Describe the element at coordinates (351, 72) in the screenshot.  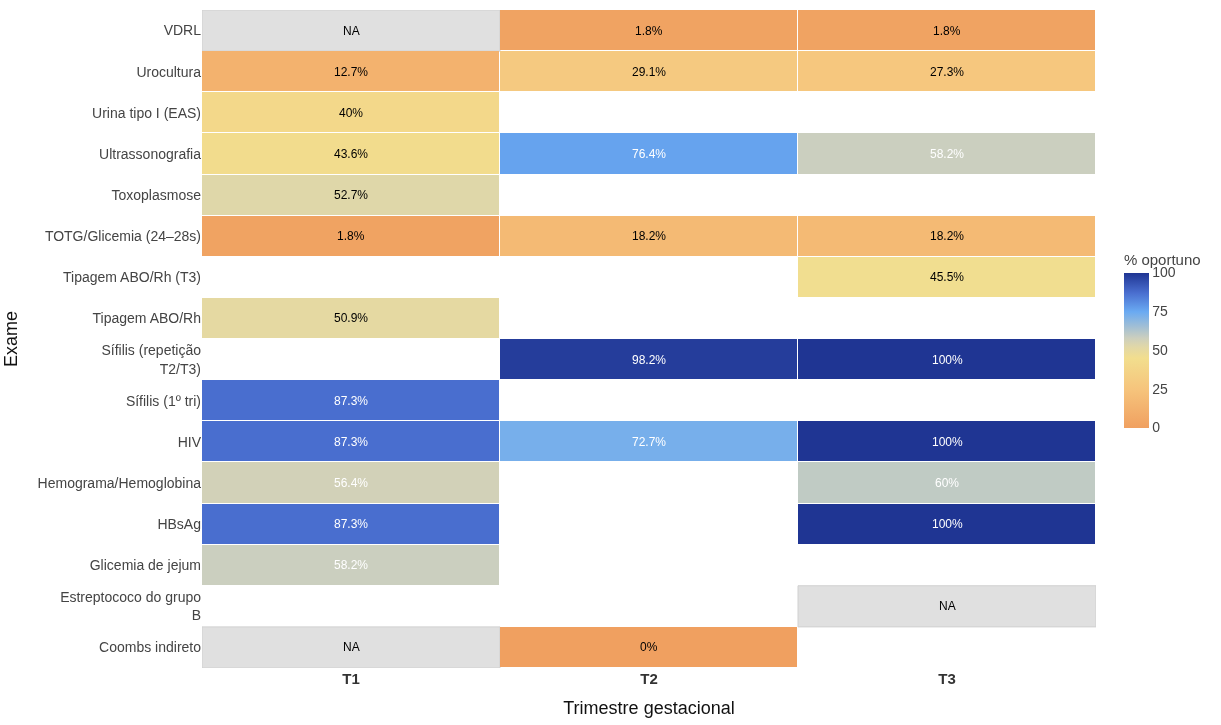
I see `data-label: 12.7%` at that location.